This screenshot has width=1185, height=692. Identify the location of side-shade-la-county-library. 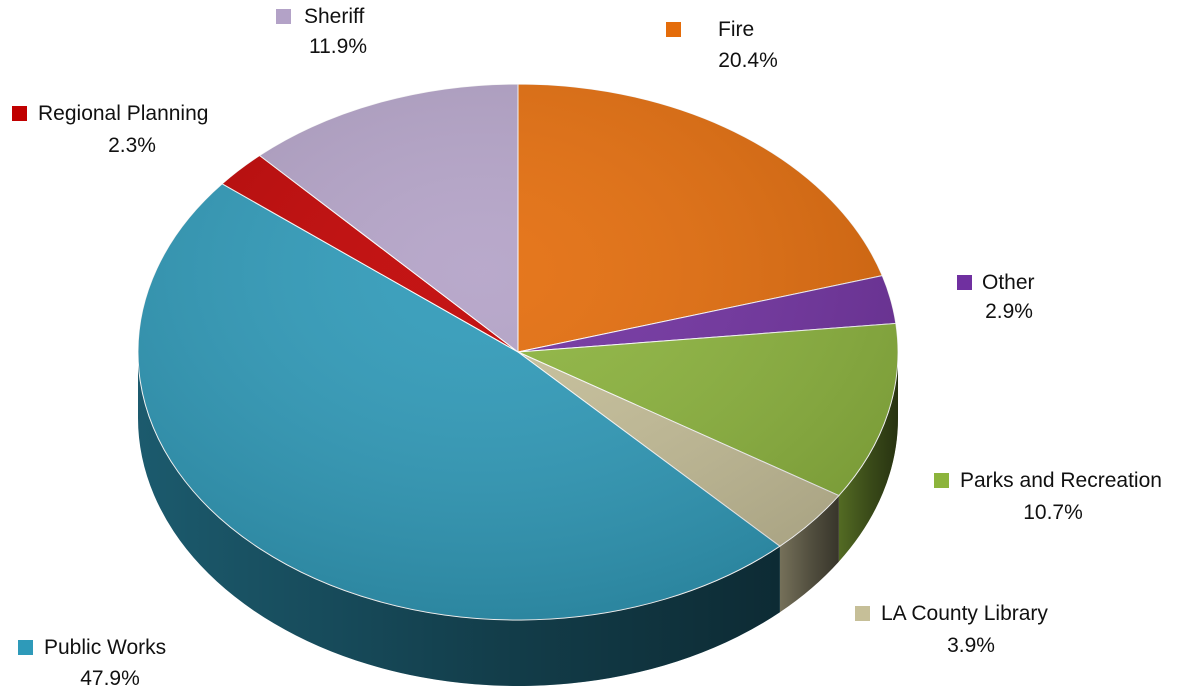
(809, 554).